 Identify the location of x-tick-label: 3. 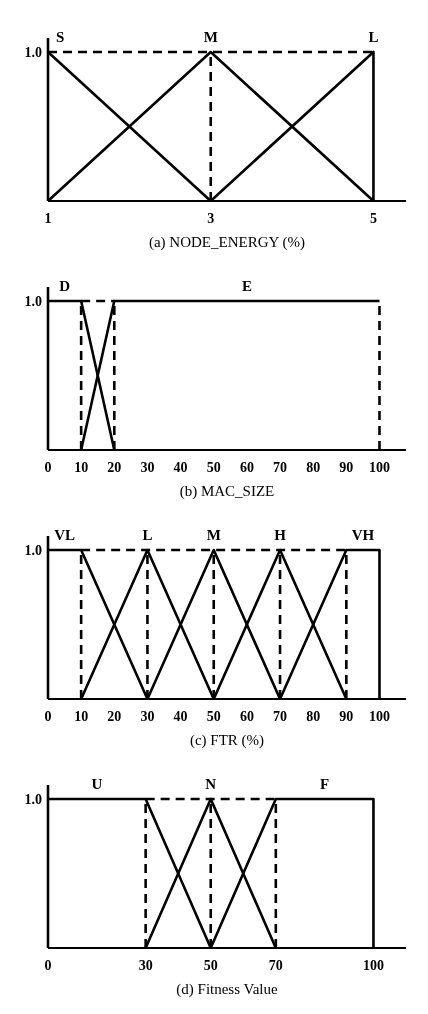
(211, 218).